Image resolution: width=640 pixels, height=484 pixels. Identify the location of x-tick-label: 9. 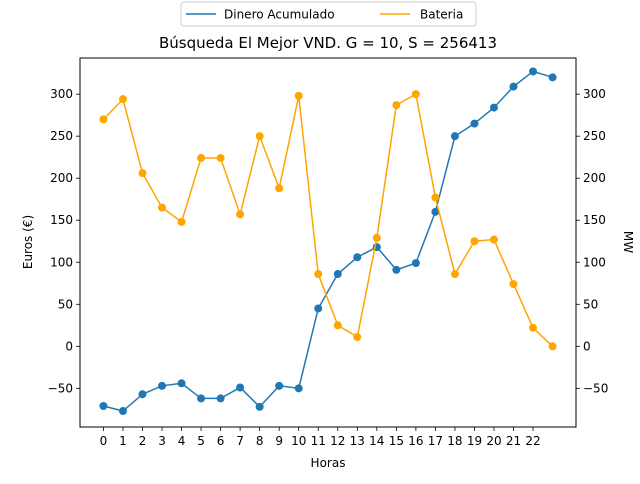
(279, 441).